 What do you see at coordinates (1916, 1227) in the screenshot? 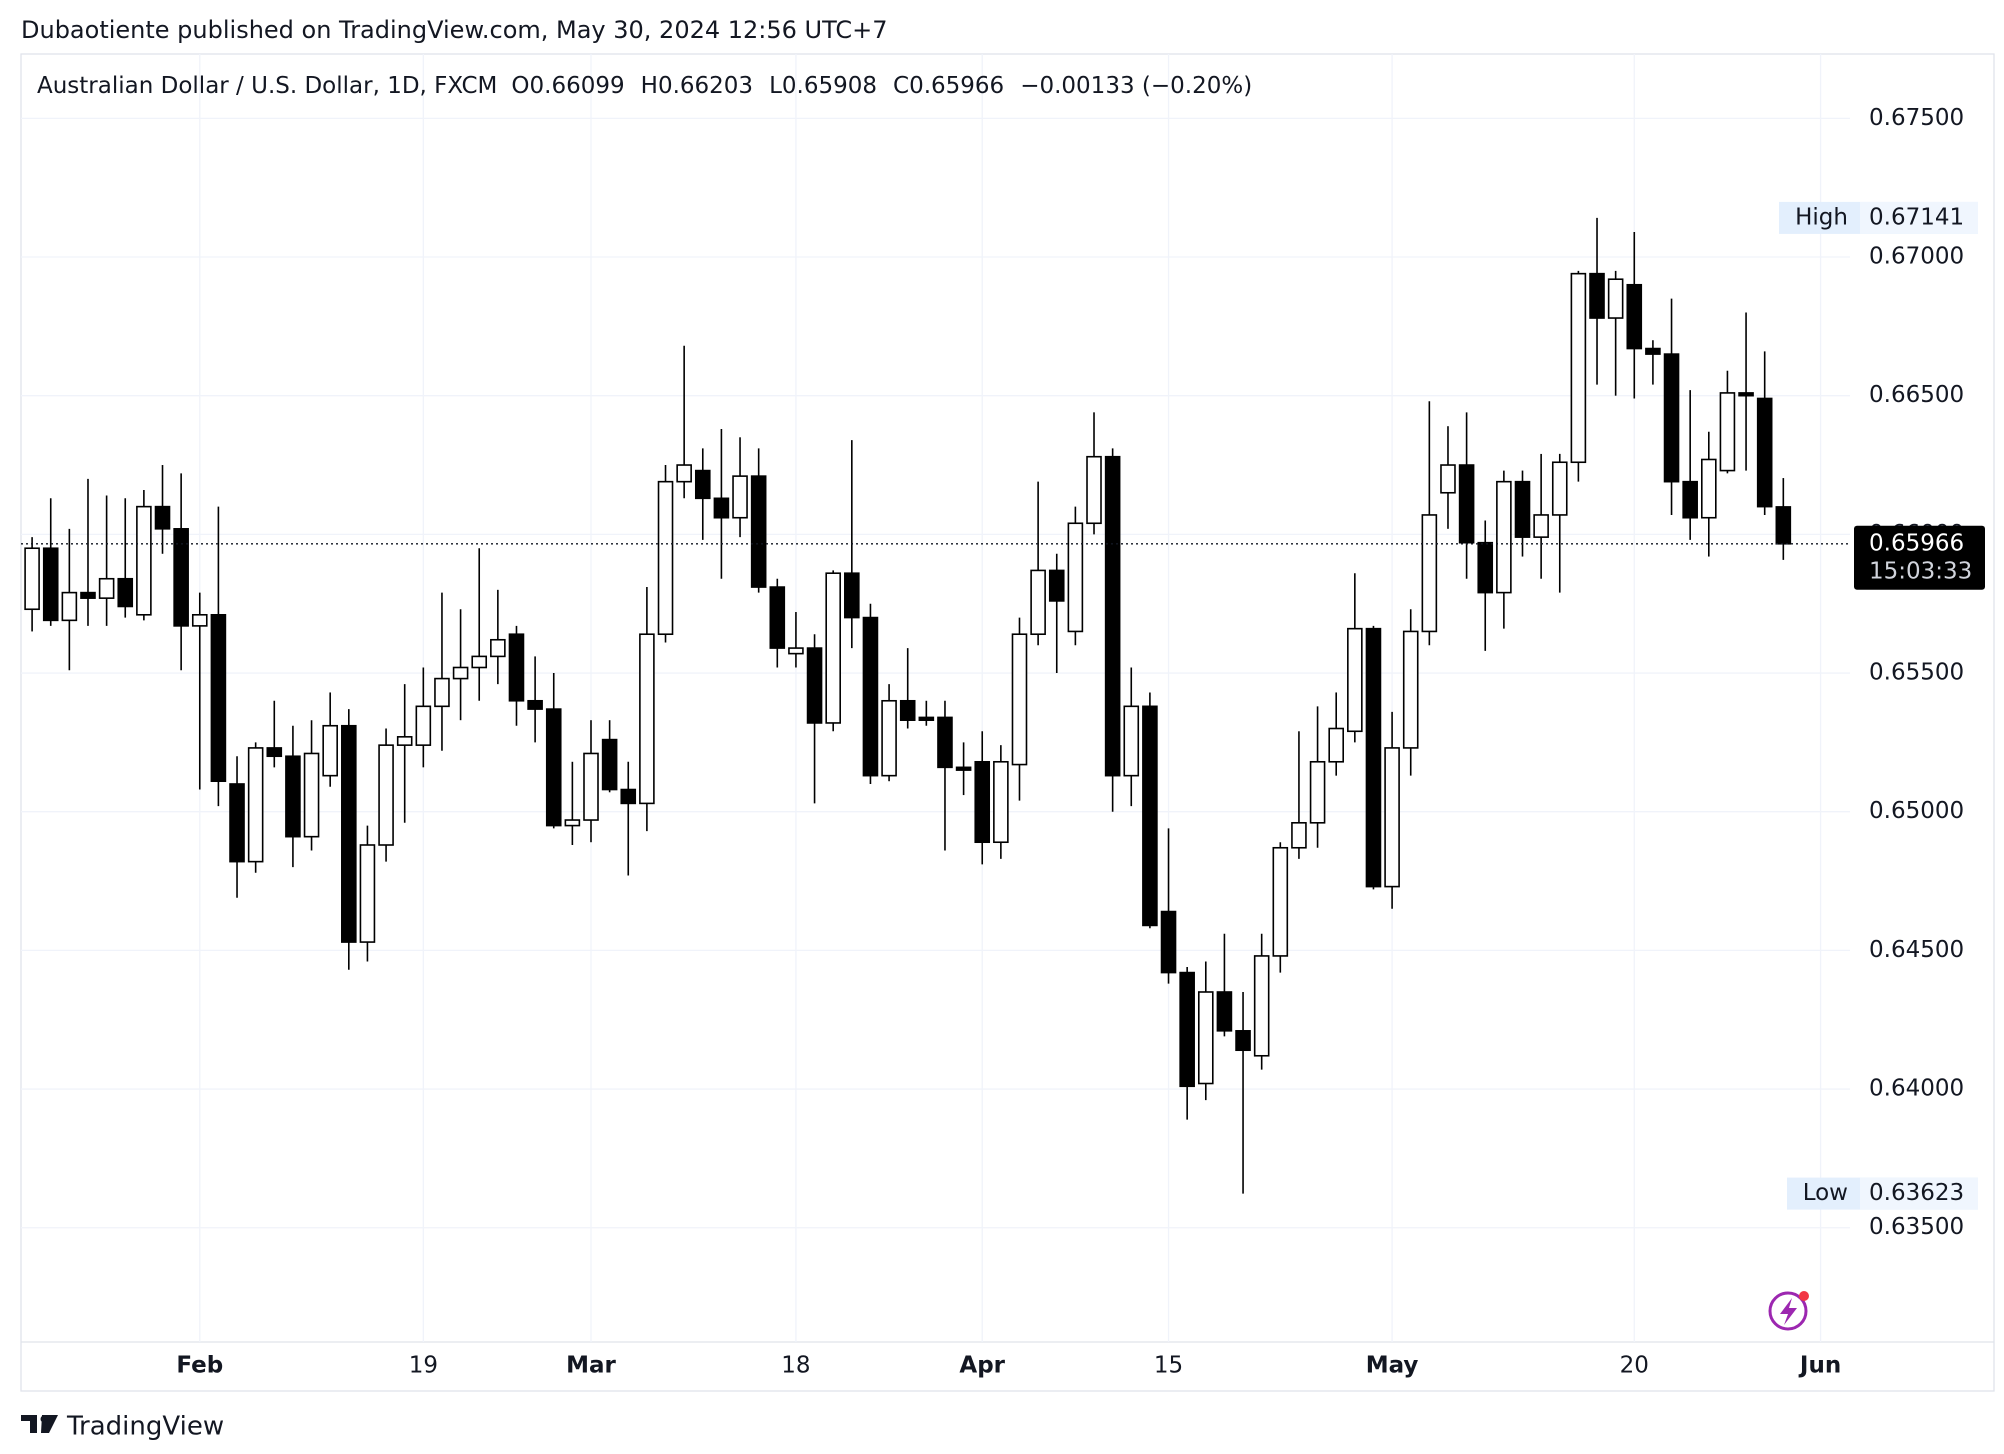
I see `y-tick-label: 0.63500` at bounding box center [1916, 1227].